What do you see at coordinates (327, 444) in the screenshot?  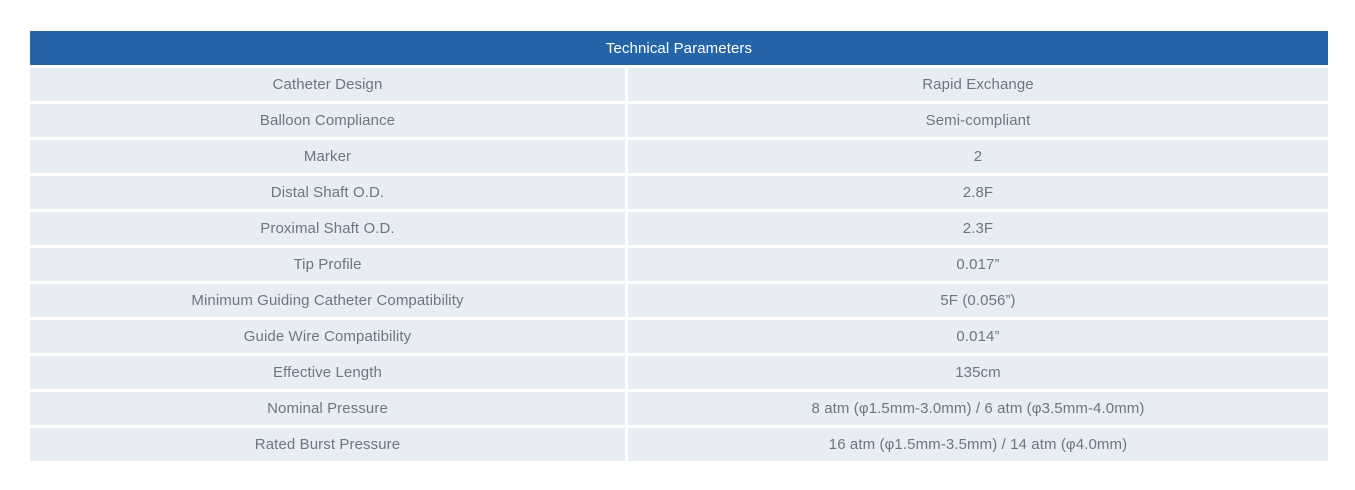 I see `parameter-label: Rated Burst Pressure` at bounding box center [327, 444].